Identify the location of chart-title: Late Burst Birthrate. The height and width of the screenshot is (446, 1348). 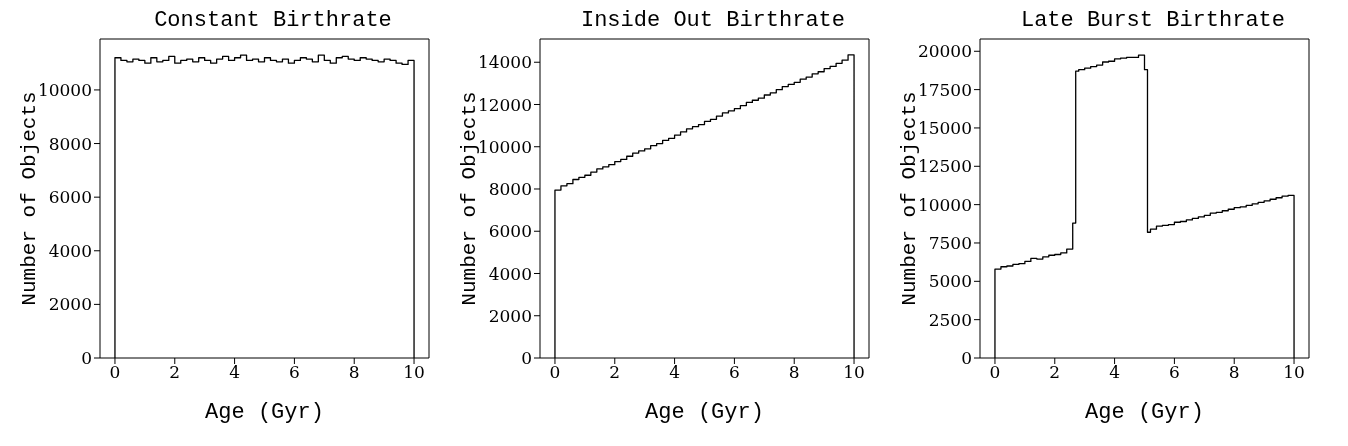
(1152, 20).